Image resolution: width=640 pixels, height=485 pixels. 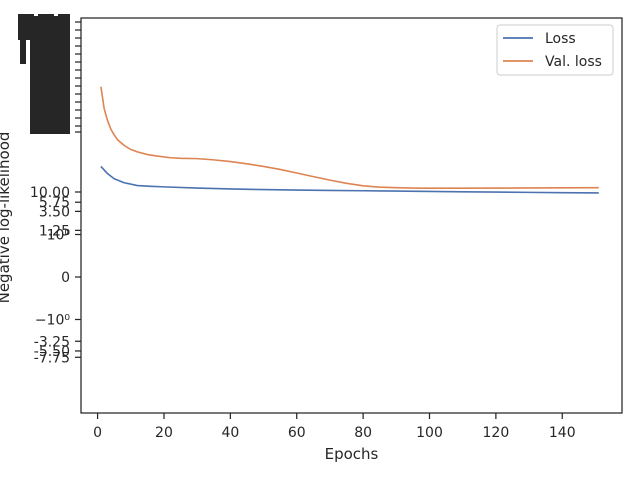 What do you see at coordinates (334, 427) in the screenshot?
I see `x-axis: 0 20 40 60 80 100 120 140` at bounding box center [334, 427].